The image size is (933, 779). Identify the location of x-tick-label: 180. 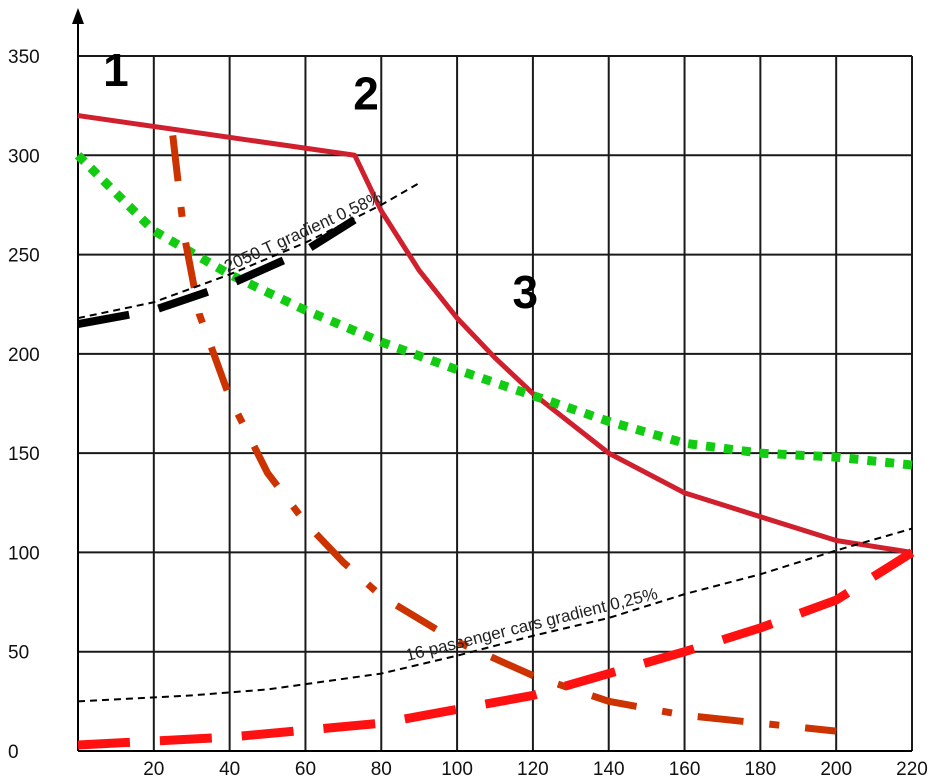
(761, 769).